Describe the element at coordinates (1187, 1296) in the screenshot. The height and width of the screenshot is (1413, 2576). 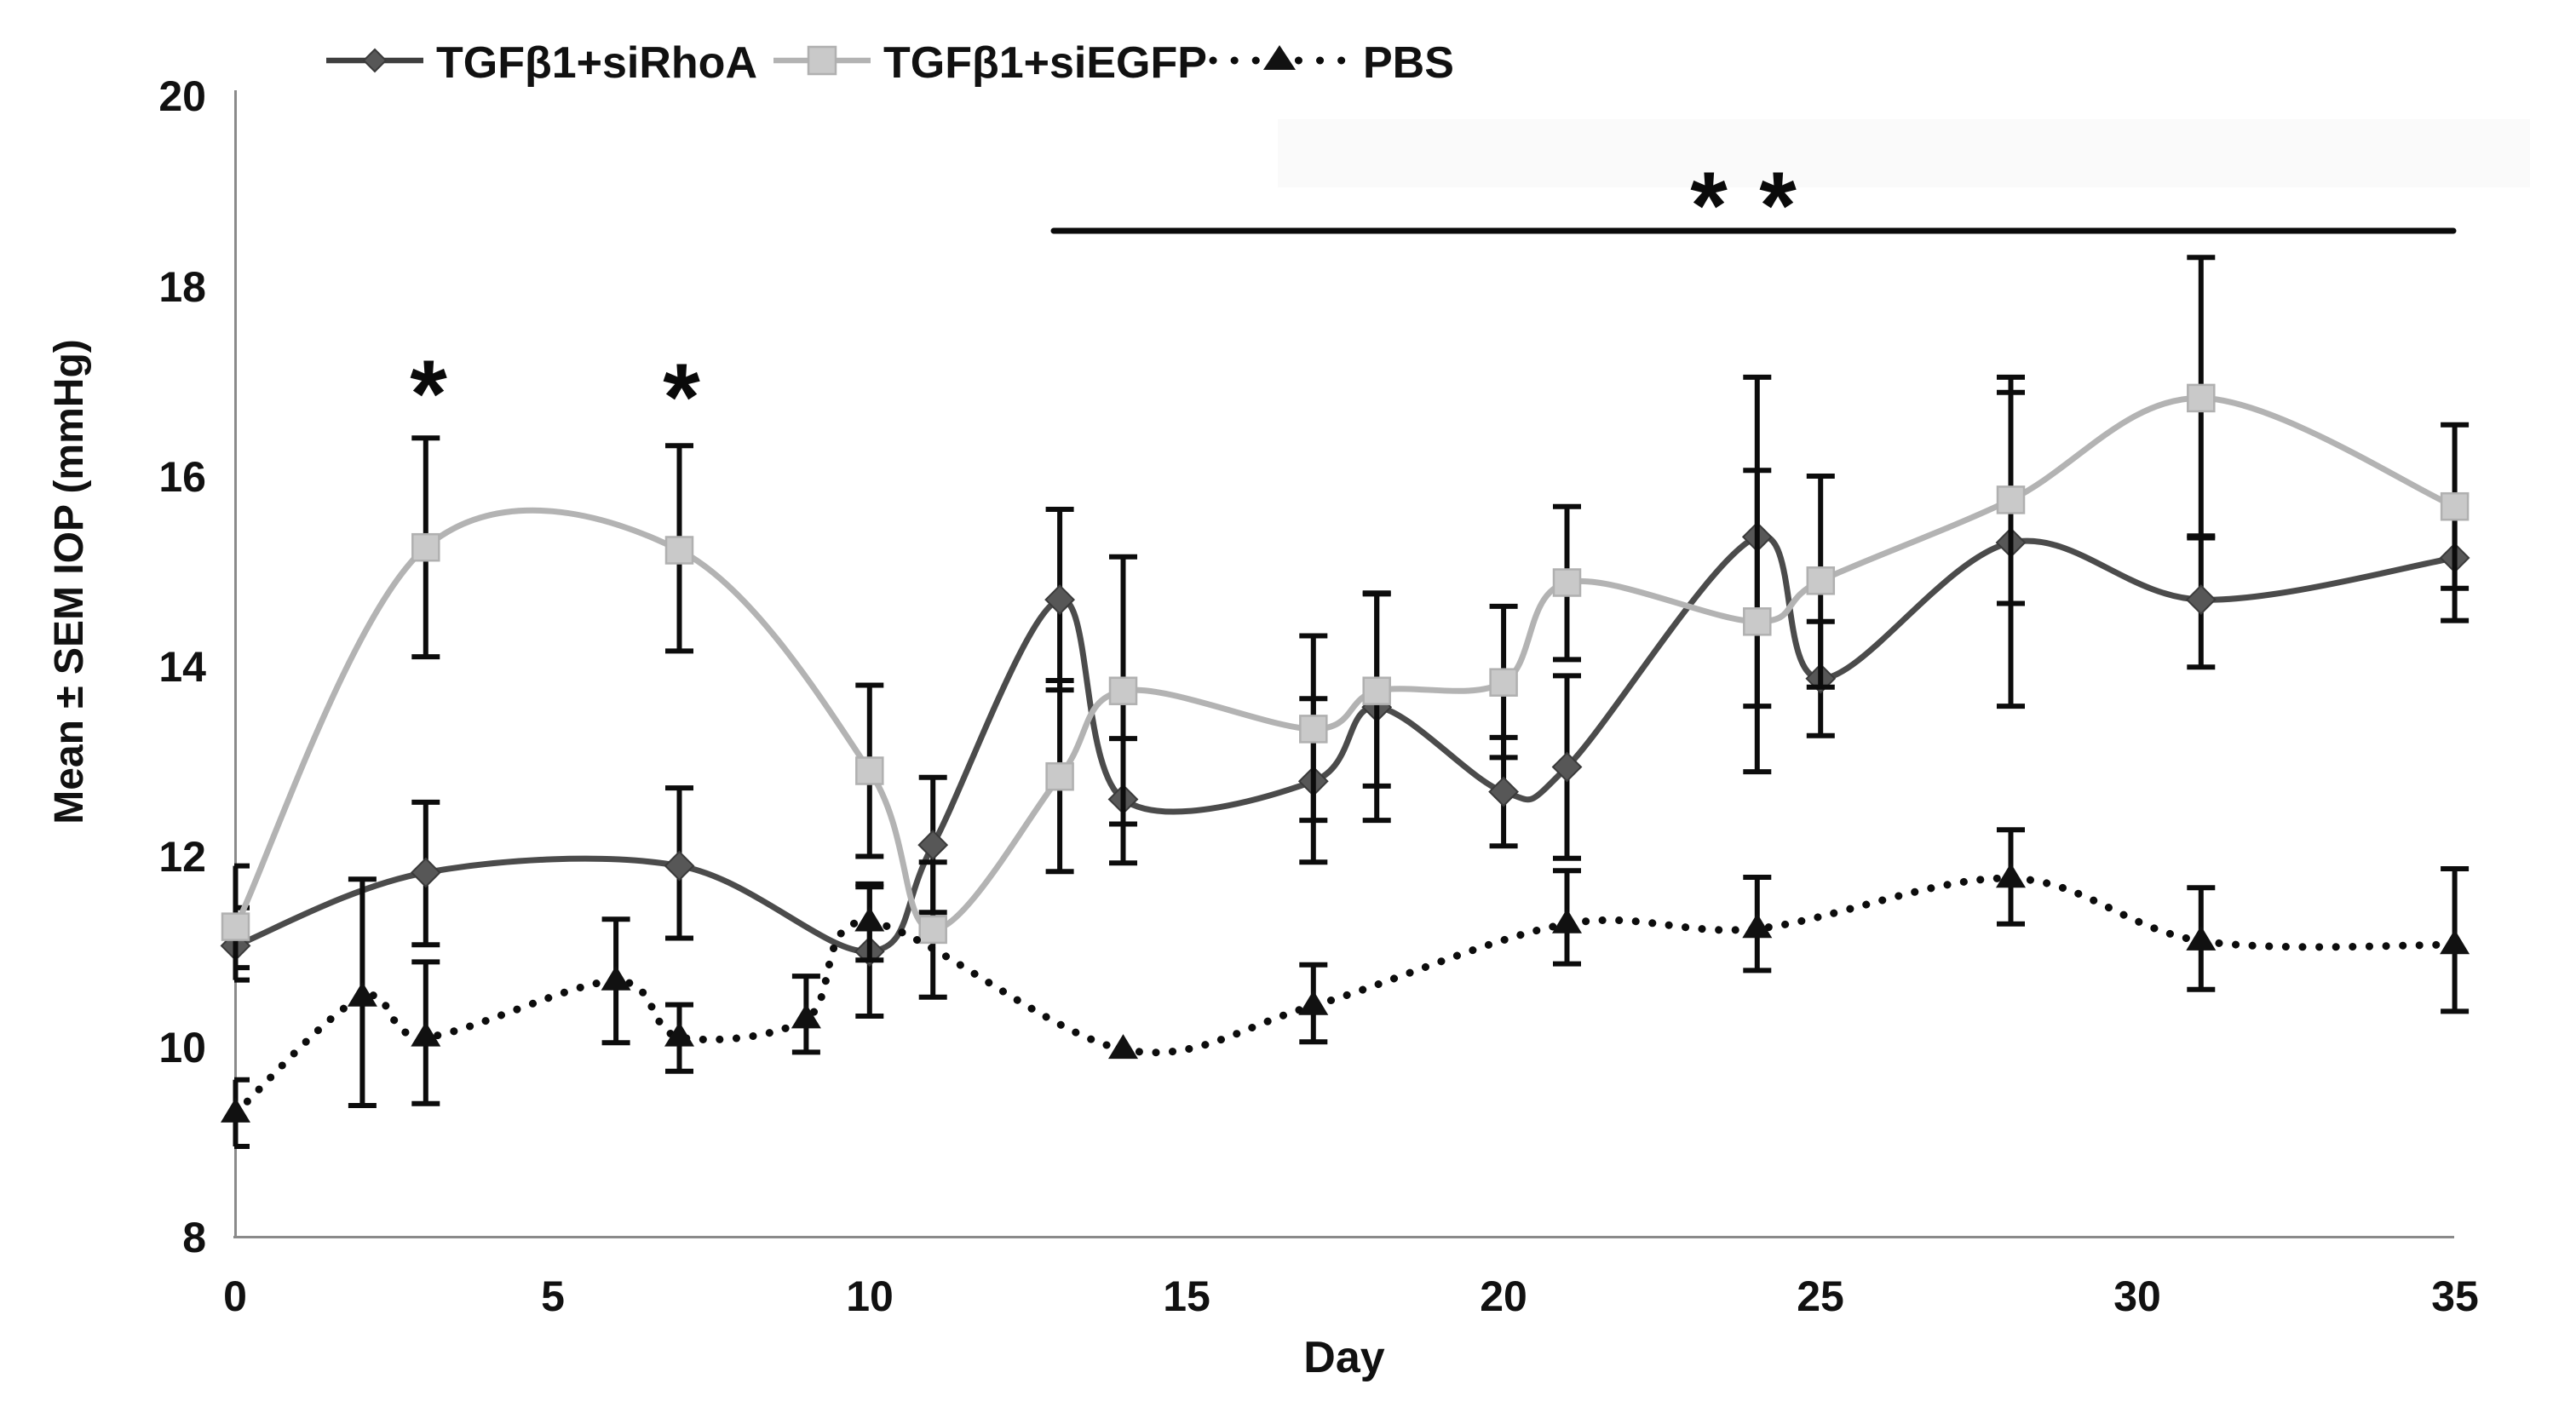
I see `svg-text: 15` at that location.